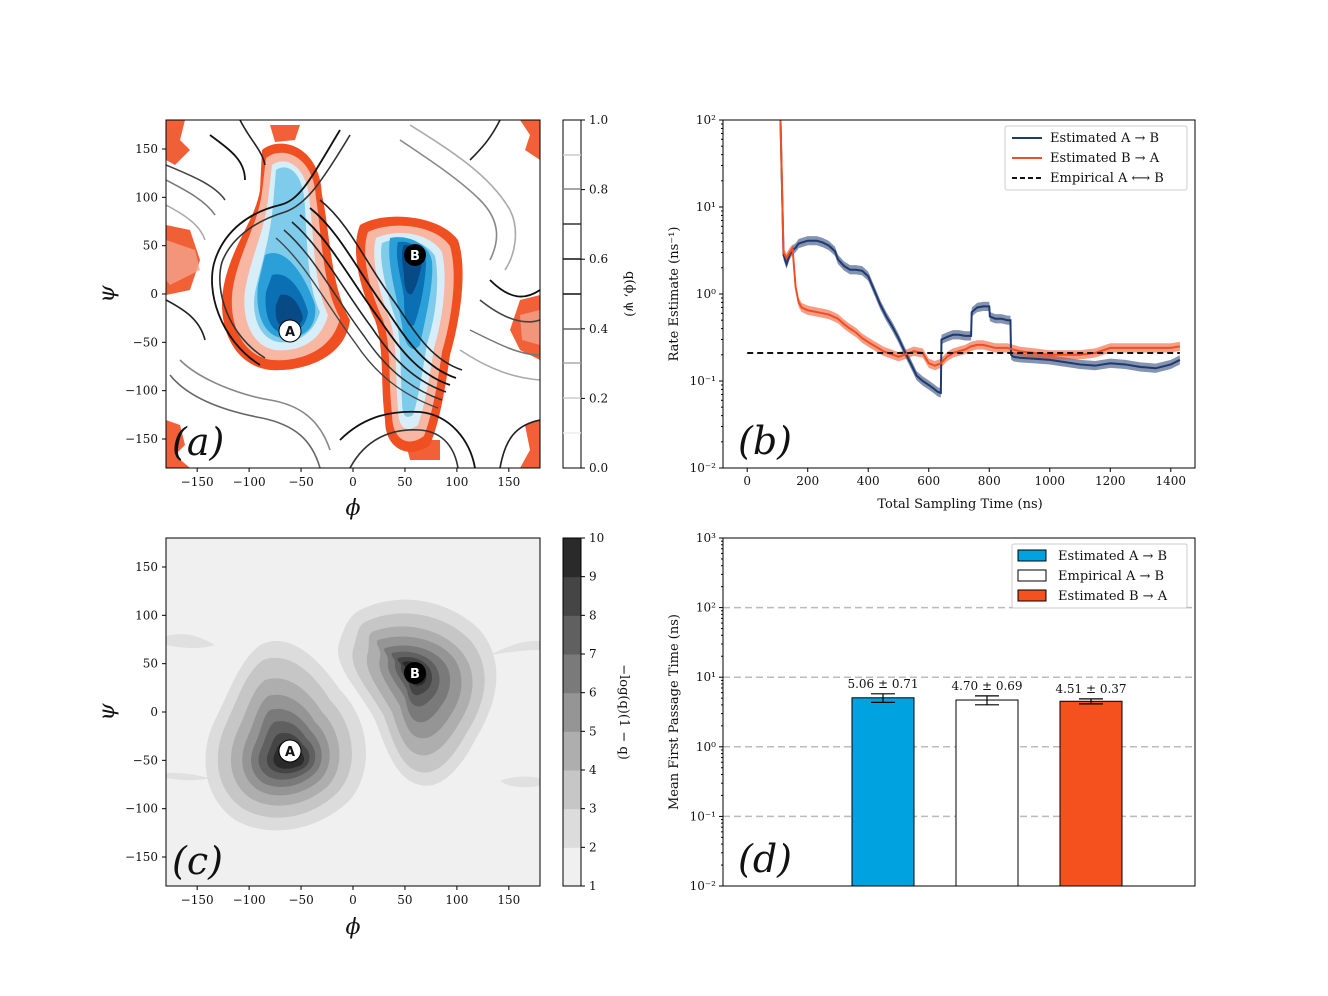  I want to click on panel-label: (b), so click(765, 441).